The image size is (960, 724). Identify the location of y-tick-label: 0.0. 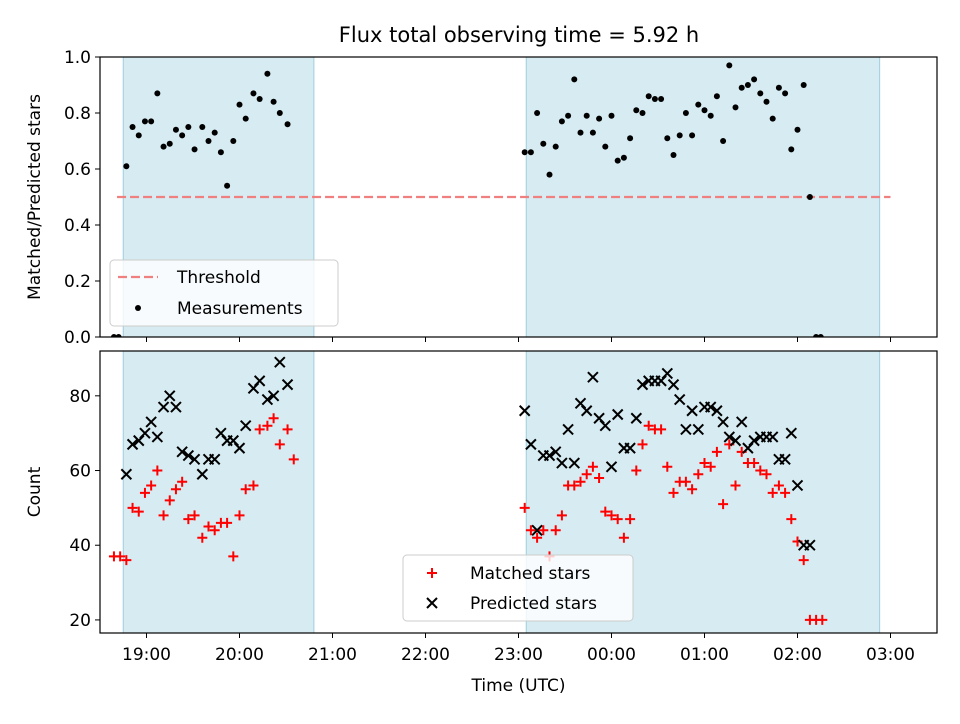
(77, 338).